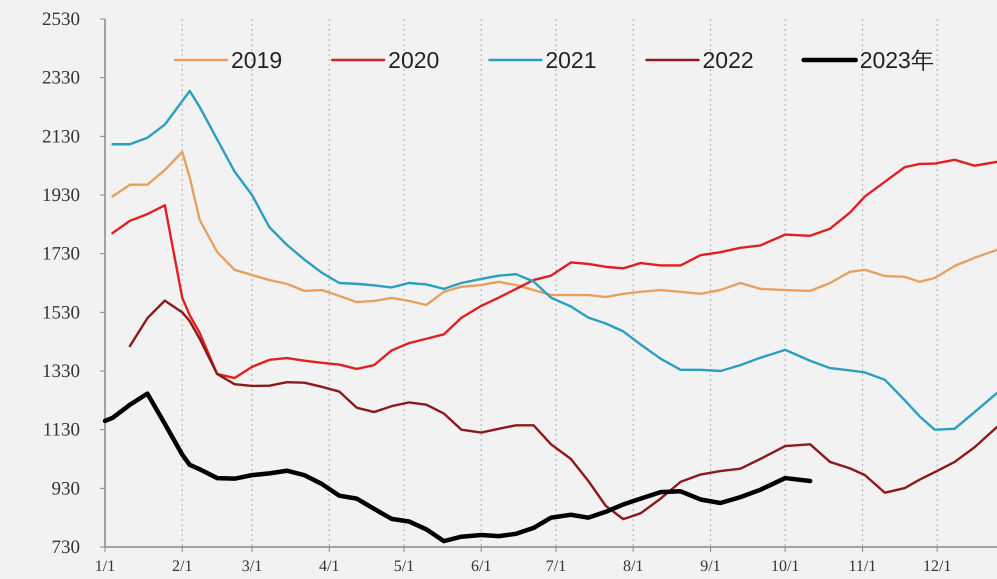 The width and height of the screenshot is (997, 579). Describe the element at coordinates (61, 371) in the screenshot. I see `y-tick-label: 1330` at that location.